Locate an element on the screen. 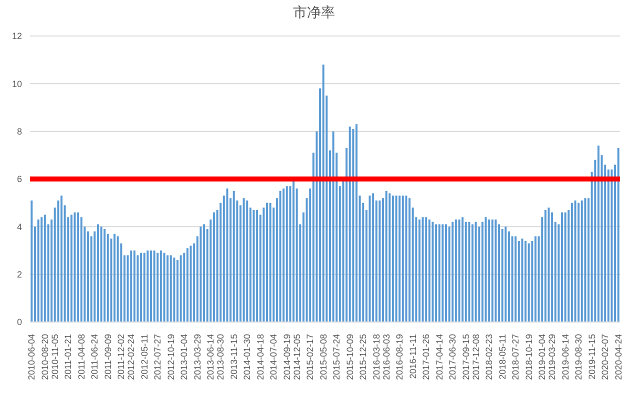  x-tick-label: 2018-05-11 is located at coordinates (502, 357).